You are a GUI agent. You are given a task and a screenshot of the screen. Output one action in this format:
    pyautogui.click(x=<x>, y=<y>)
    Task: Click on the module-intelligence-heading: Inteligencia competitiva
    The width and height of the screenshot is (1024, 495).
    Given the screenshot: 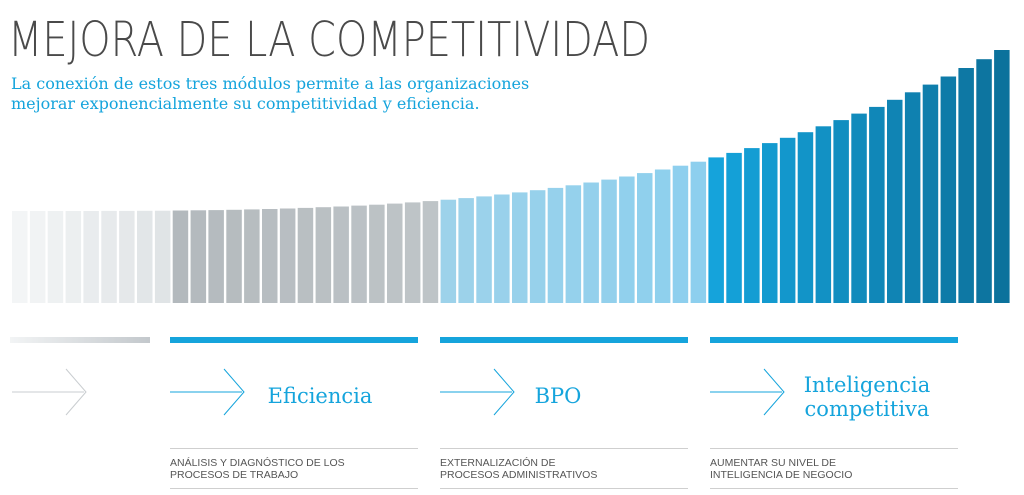 What is the action you would take?
    pyautogui.click(x=867, y=397)
    